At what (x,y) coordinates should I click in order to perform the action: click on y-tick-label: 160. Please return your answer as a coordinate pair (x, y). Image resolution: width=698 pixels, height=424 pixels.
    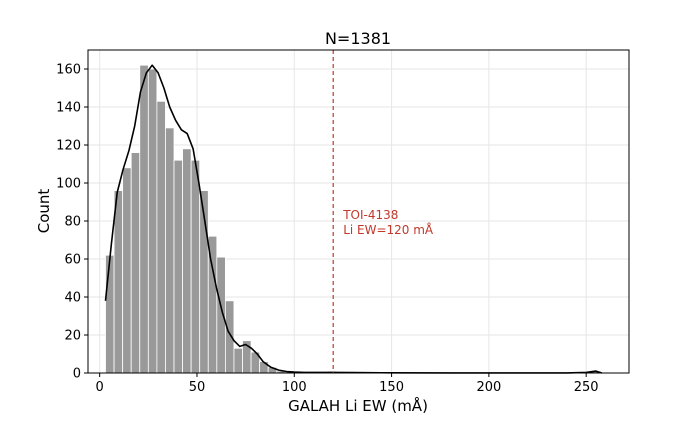
    Looking at the image, I should click on (68, 70).